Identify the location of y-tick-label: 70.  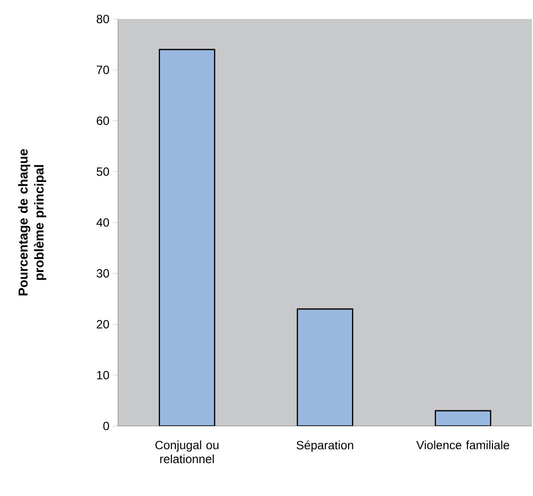
(103, 70).